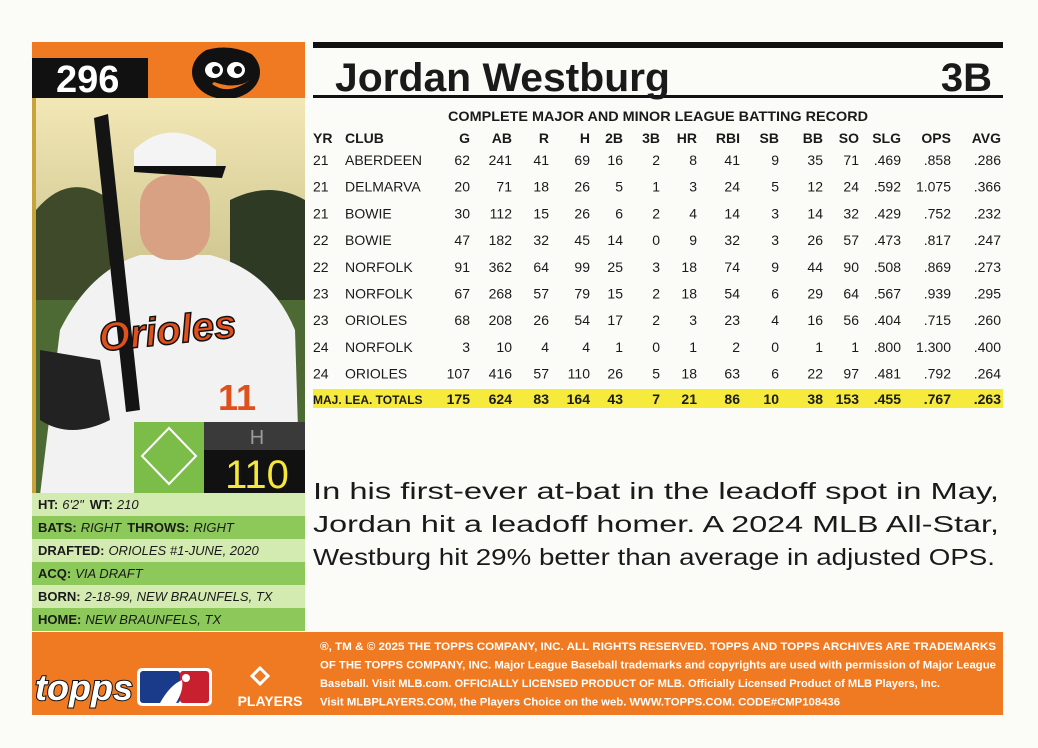  What do you see at coordinates (815, 320) in the screenshot?
I see `stat-cell: 16` at bounding box center [815, 320].